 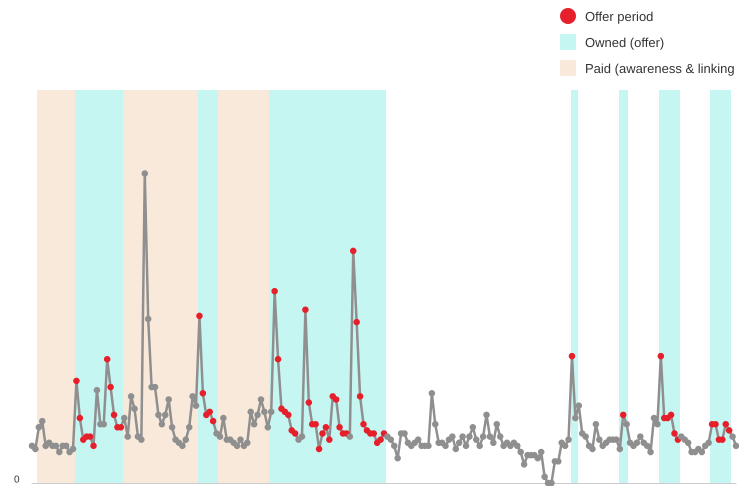 I want to click on text: Paid (awareness & linking, so click(x=660, y=68).